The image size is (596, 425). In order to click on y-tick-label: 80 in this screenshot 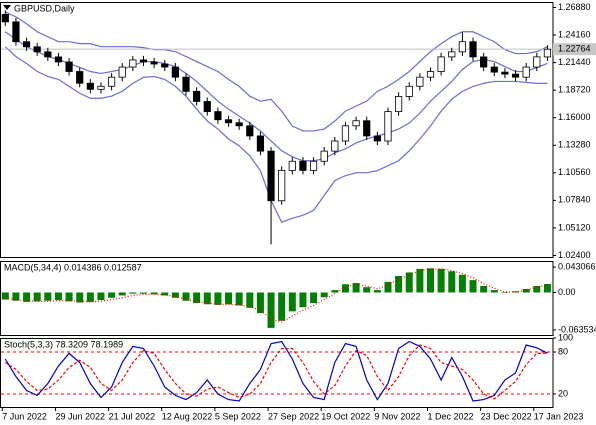, I will do `click(563, 351)`.